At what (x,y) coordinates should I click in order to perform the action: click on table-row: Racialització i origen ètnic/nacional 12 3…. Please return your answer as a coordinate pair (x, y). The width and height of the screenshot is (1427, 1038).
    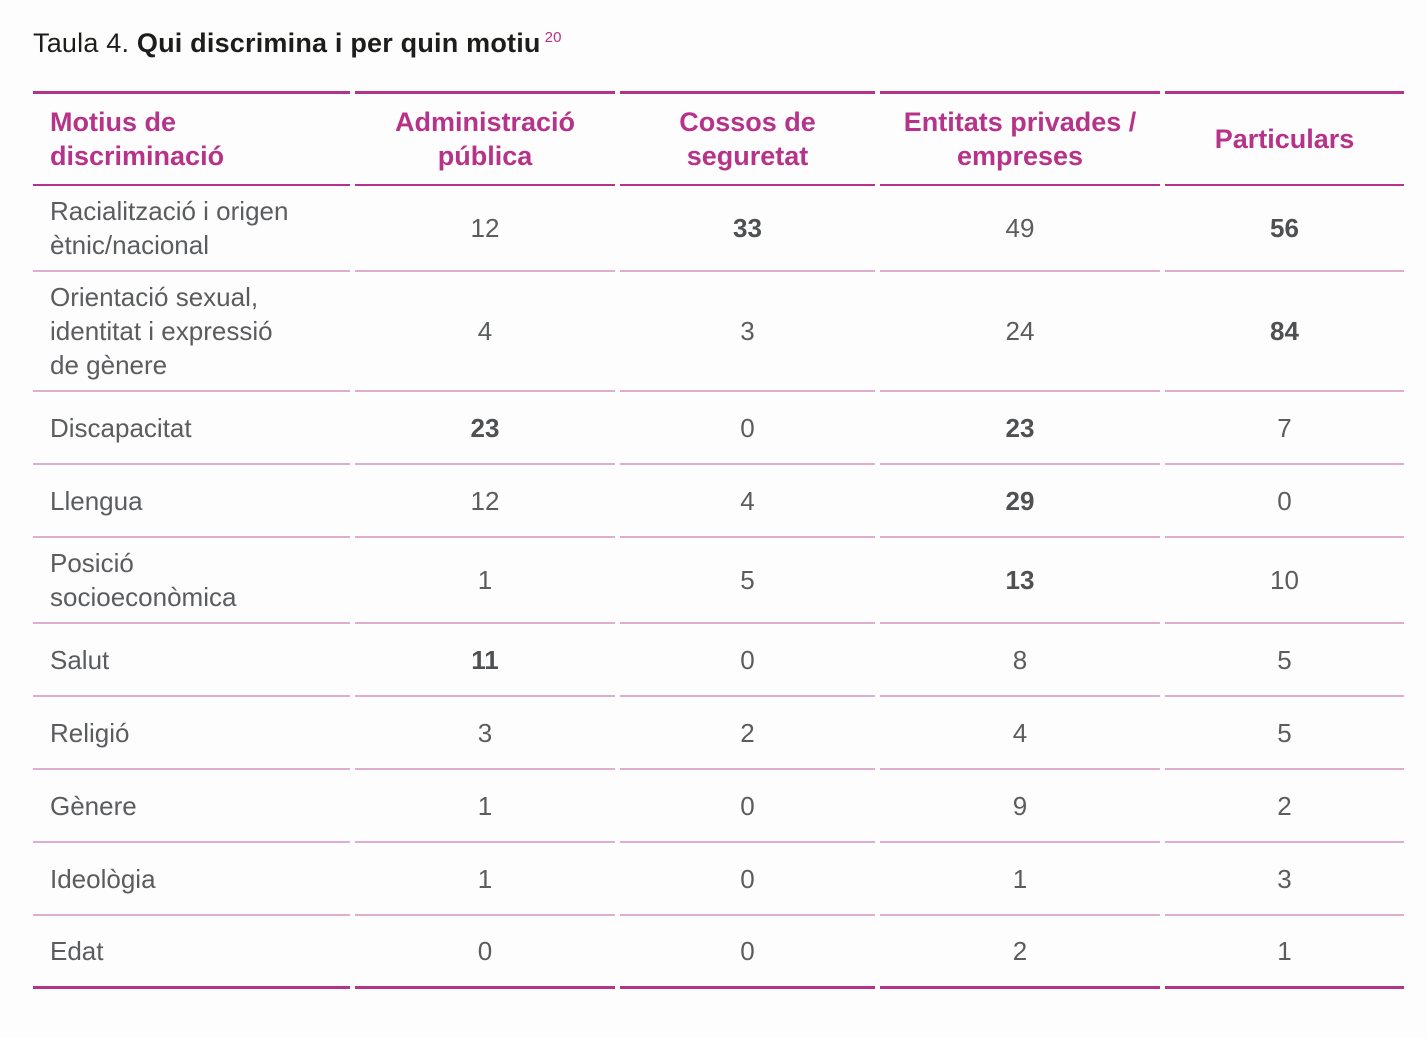
    Looking at the image, I should click on (718, 229).